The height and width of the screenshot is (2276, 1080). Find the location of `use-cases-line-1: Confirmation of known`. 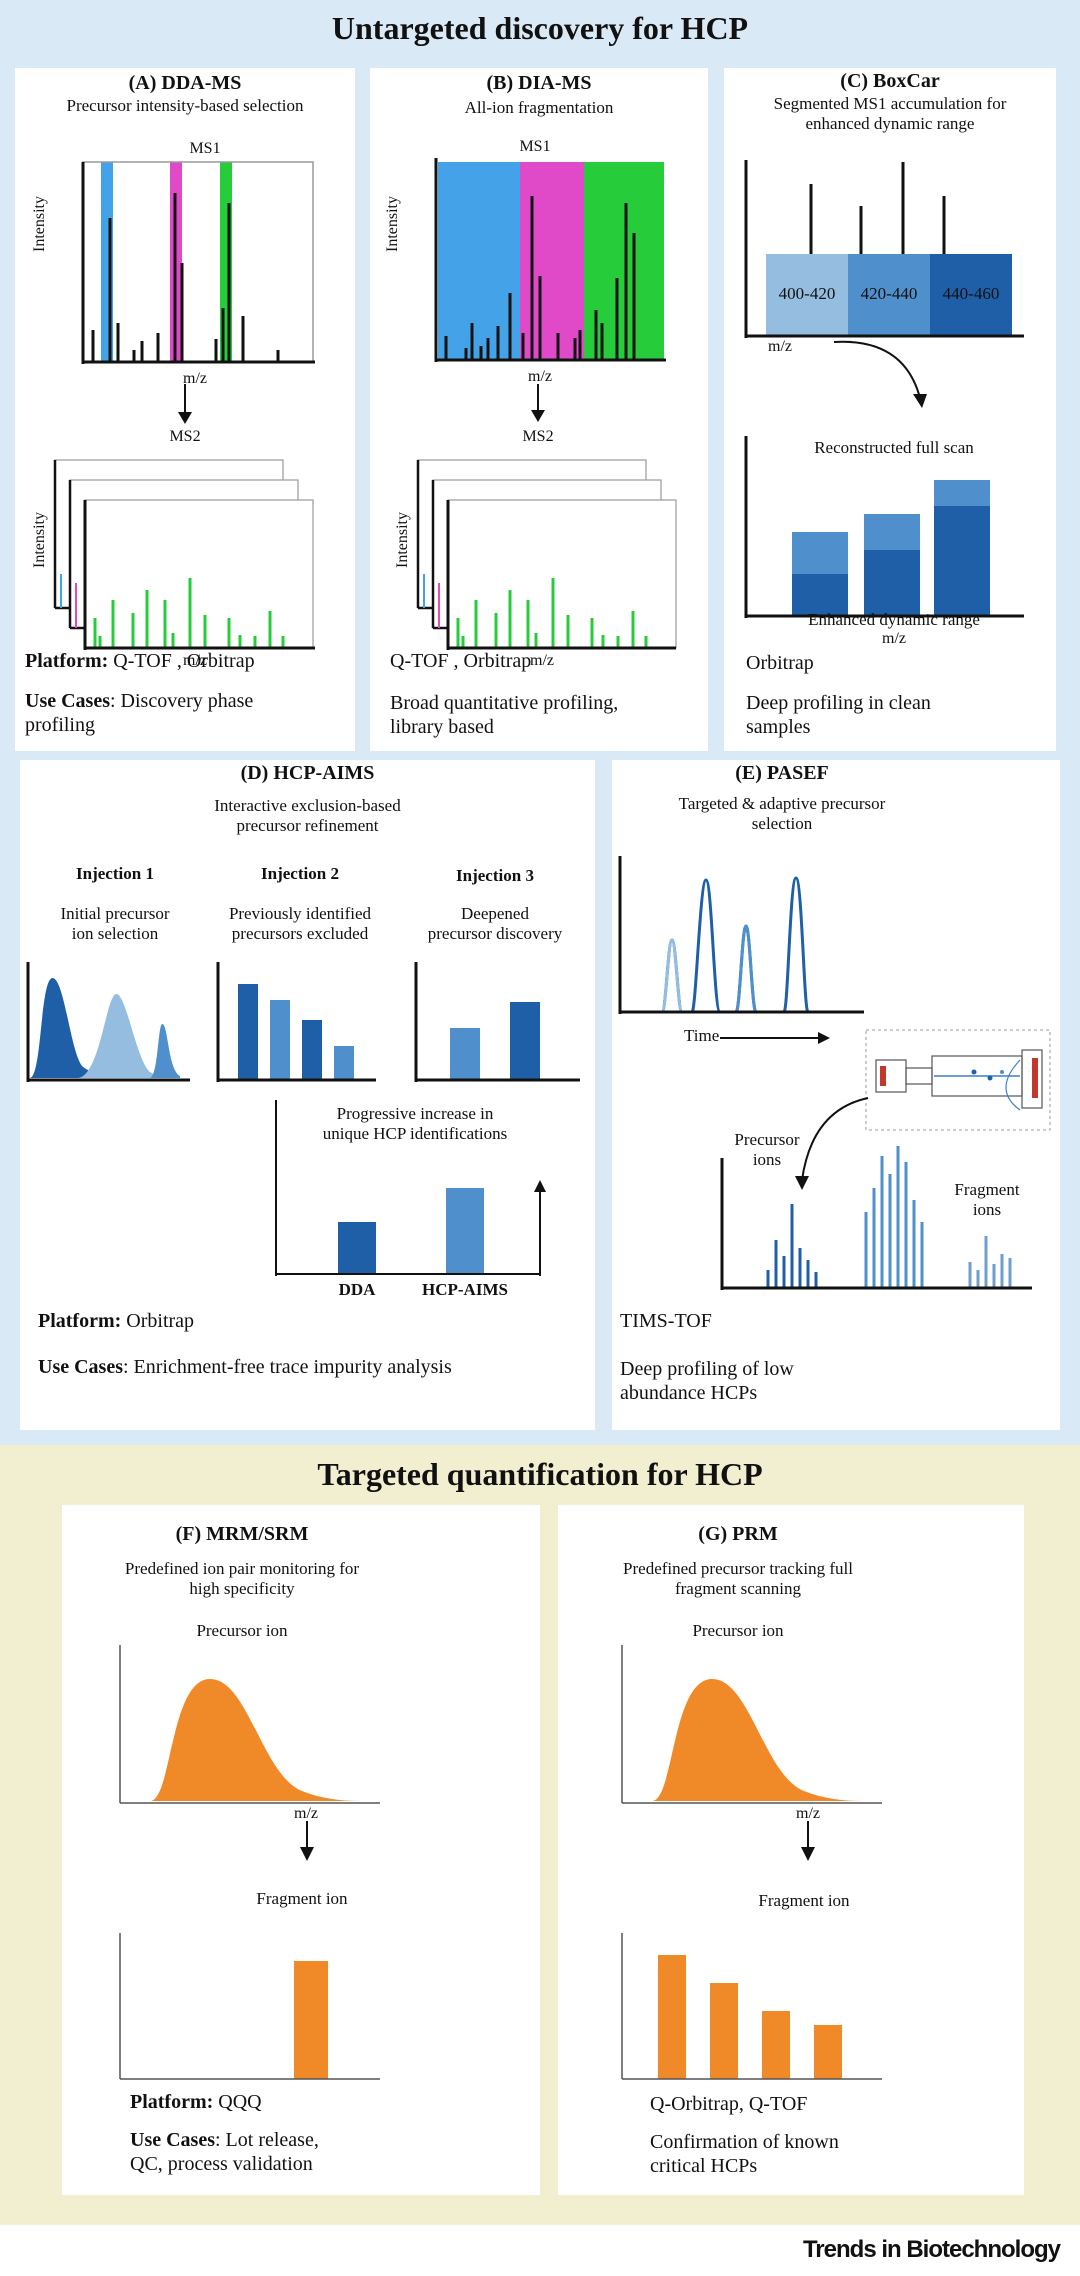

use-cases-line-1: Confirmation of known is located at coordinates (744, 2142).